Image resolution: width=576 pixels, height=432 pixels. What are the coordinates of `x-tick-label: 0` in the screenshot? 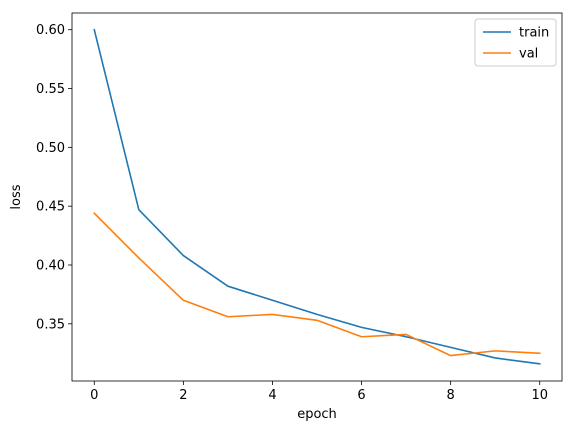 It's located at (94, 395).